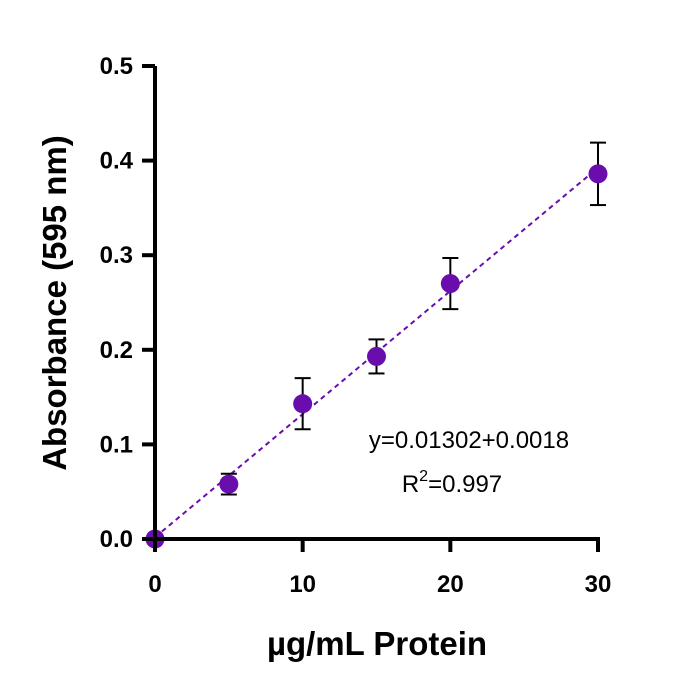 This screenshot has width=700, height=700. What do you see at coordinates (450, 584) in the screenshot?
I see `x-tick-label: 20` at bounding box center [450, 584].